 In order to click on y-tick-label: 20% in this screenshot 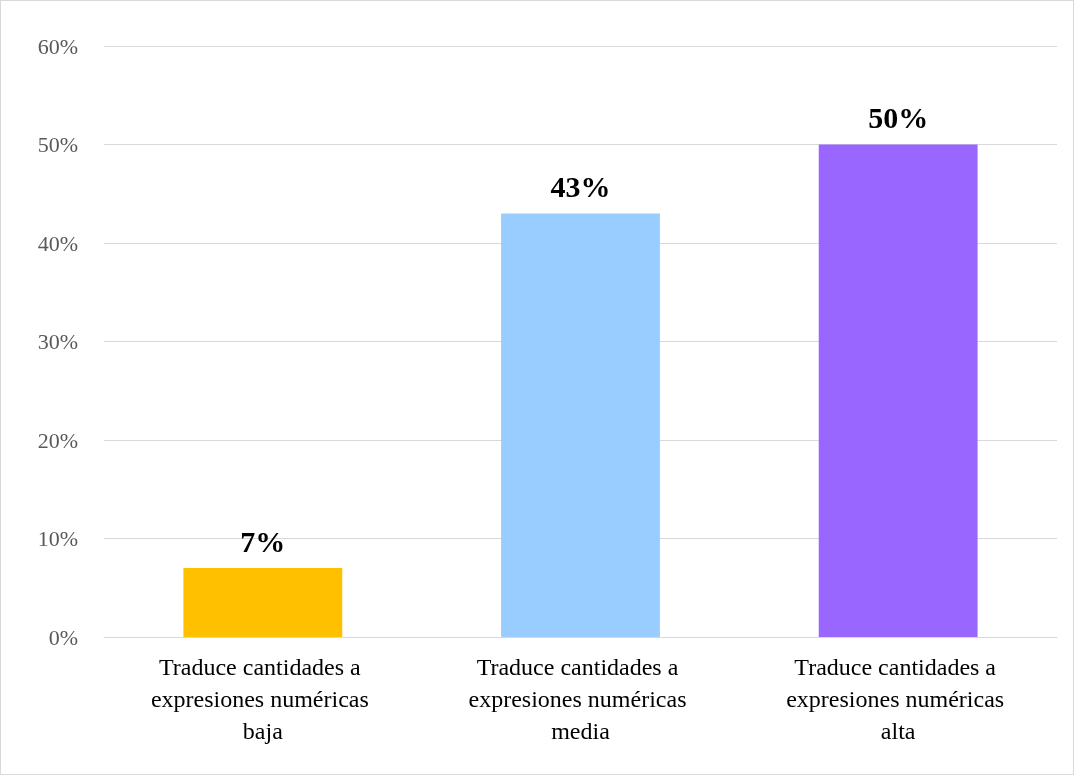, I will do `click(57, 440)`.